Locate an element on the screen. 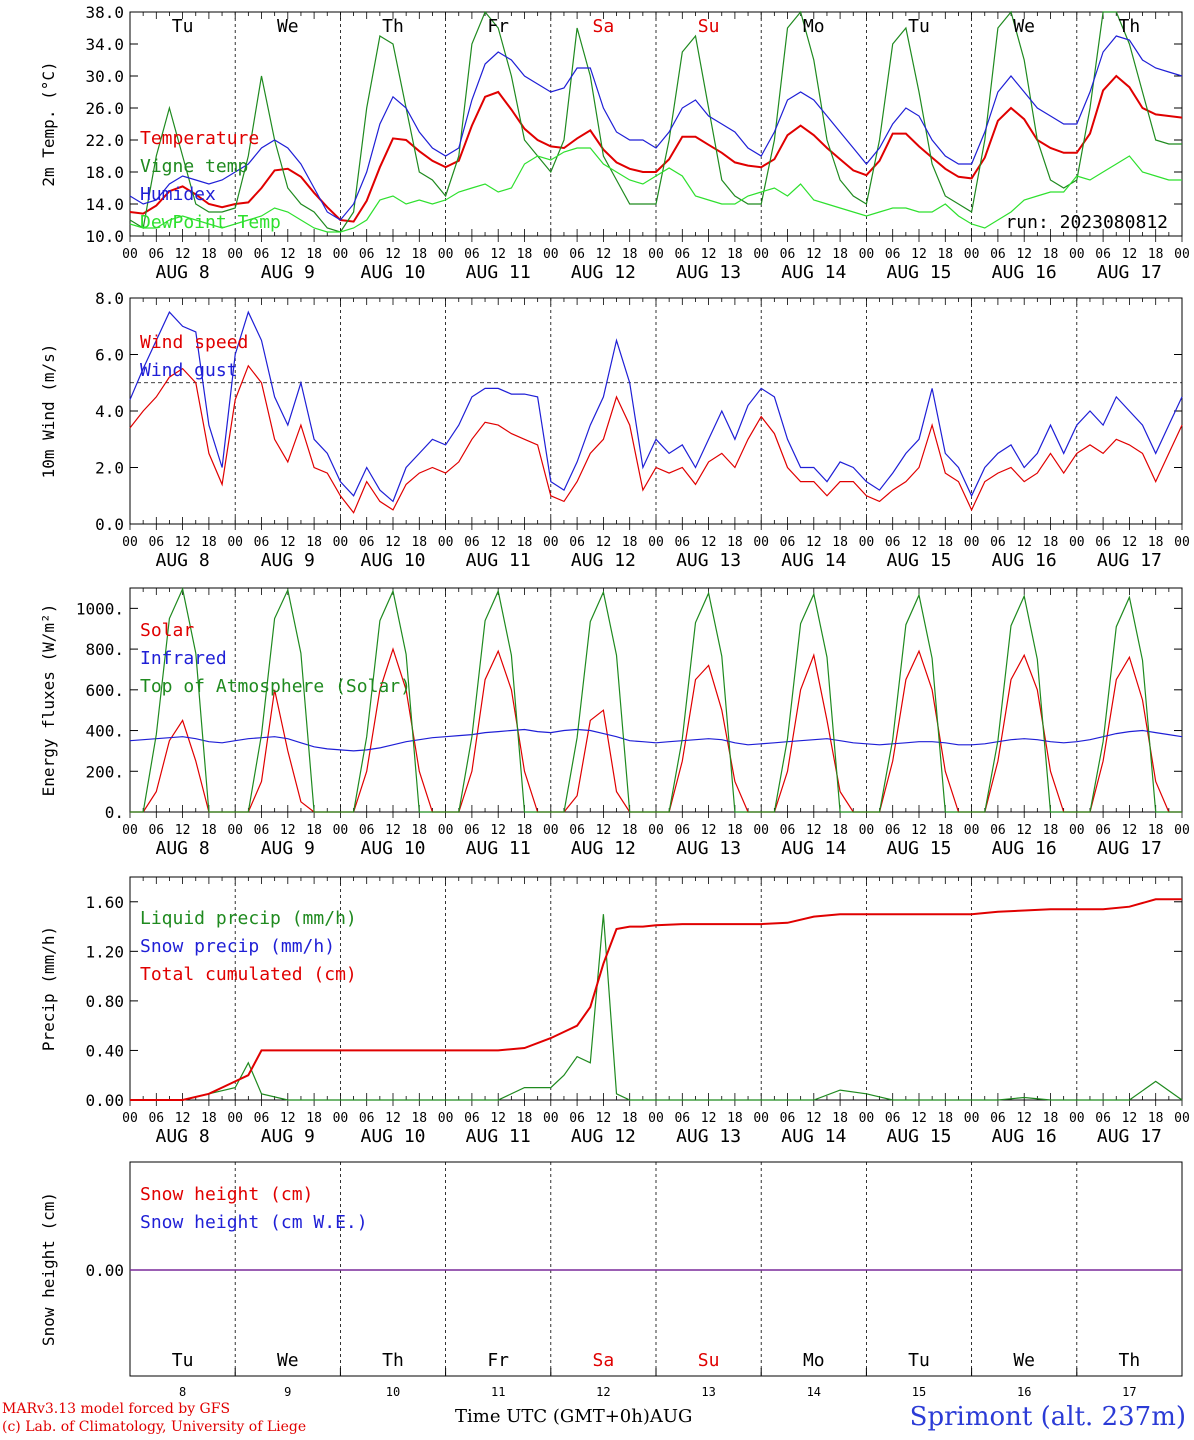 The height and width of the screenshot is (1440, 1194). y-tick-label: 0.40 is located at coordinates (104, 1050).